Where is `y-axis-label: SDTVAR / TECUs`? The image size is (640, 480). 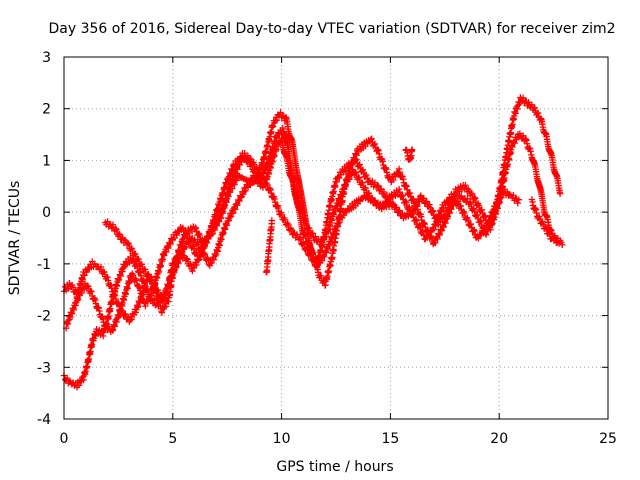 y-axis-label: SDTVAR / TECUs is located at coordinates (15, 238).